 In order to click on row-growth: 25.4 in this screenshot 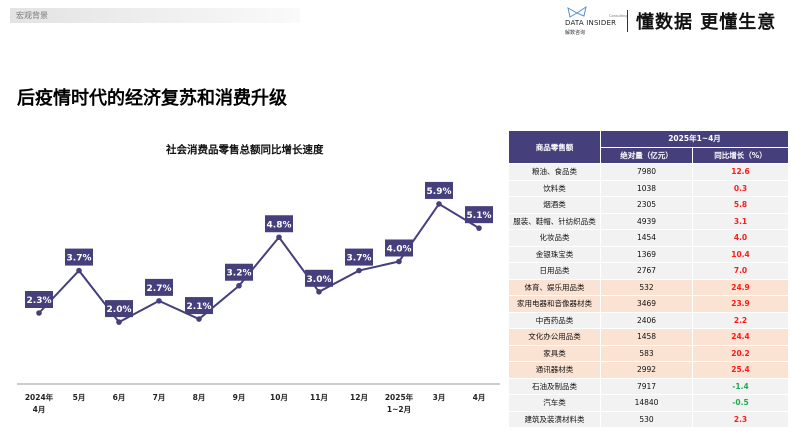, I will do `click(740, 370)`.